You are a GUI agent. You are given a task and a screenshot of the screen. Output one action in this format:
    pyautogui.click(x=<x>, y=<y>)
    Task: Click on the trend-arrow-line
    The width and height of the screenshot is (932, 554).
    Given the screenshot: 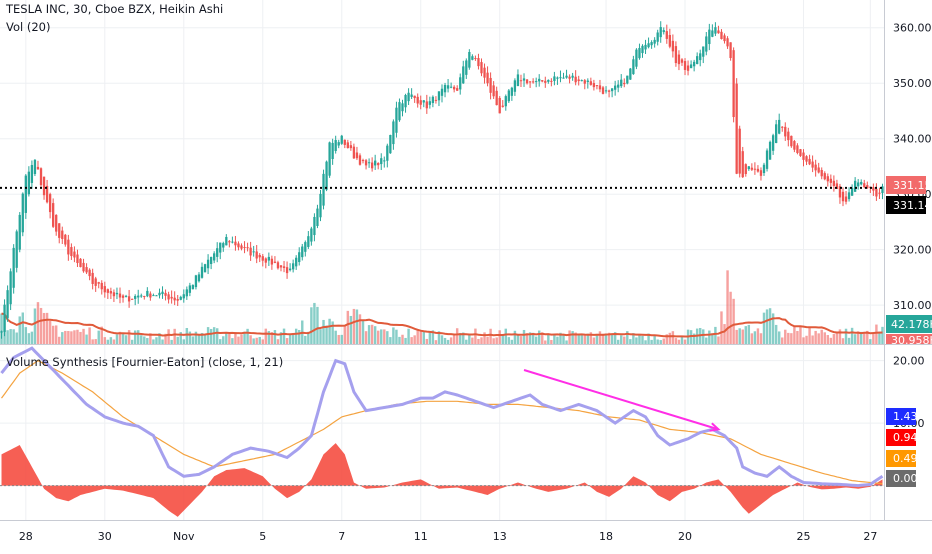 What is the action you would take?
    pyautogui.click(x=621, y=400)
    